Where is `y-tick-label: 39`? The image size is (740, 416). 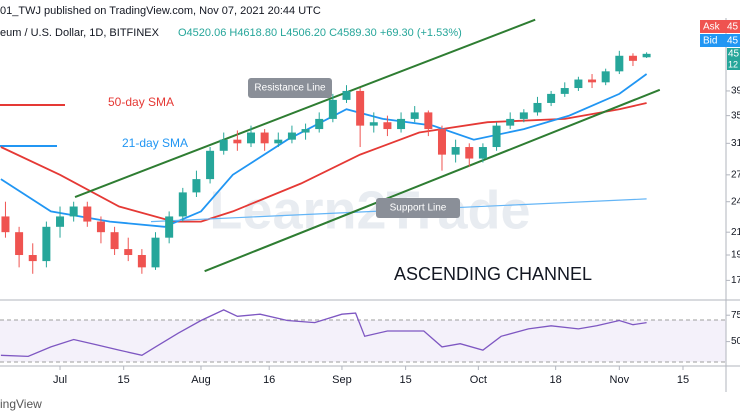 y-tick-label: 39 is located at coordinates (735, 91).